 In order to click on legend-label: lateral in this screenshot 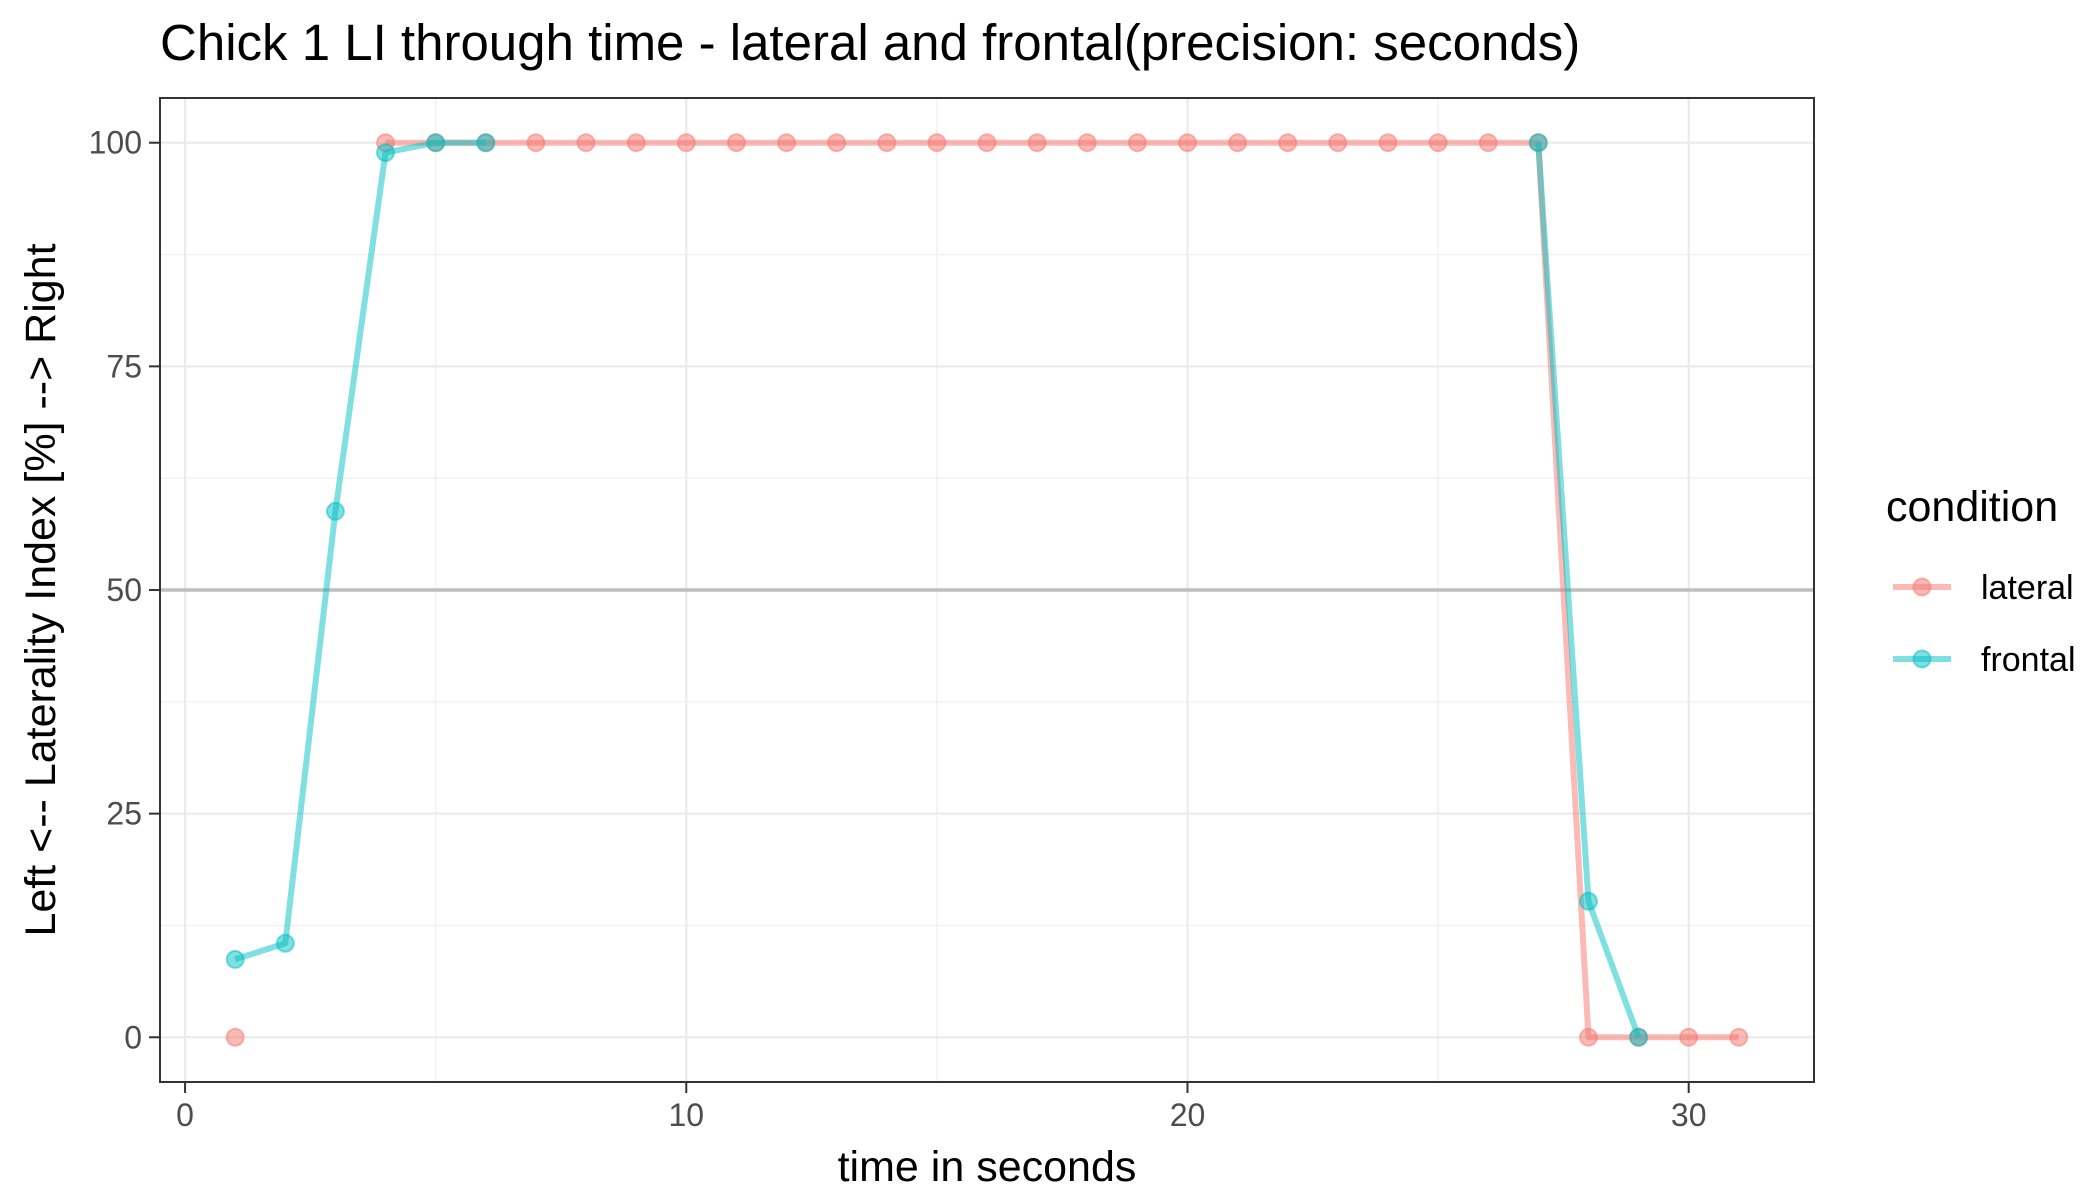, I will do `click(2027, 588)`.